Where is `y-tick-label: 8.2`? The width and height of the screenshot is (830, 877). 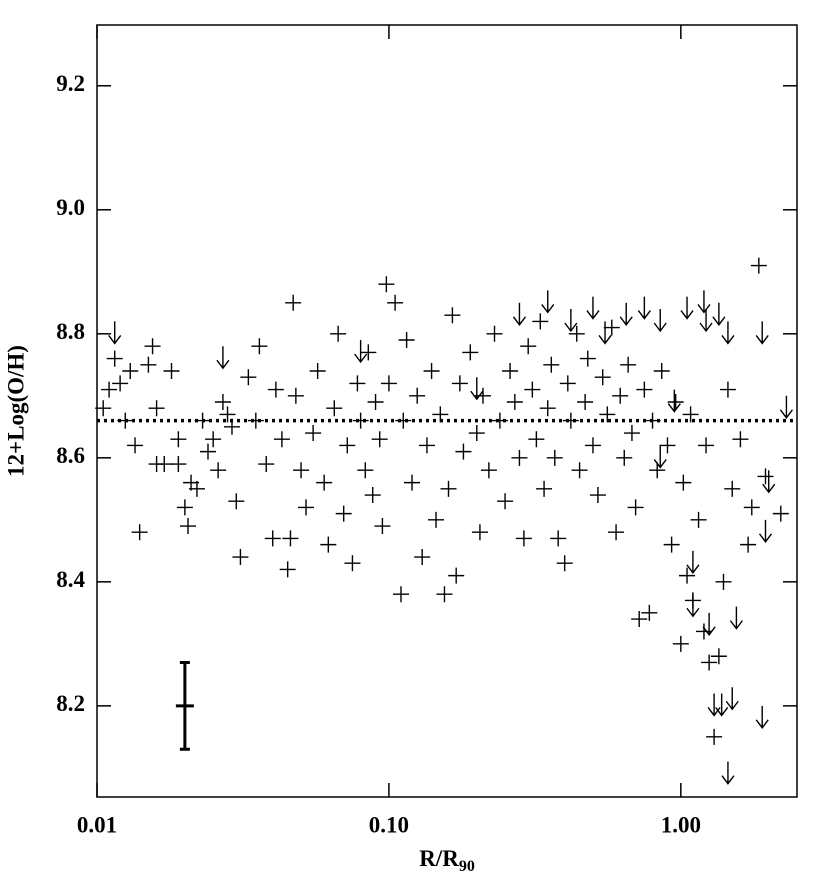
y-tick-label: 8.2 is located at coordinates (70, 703).